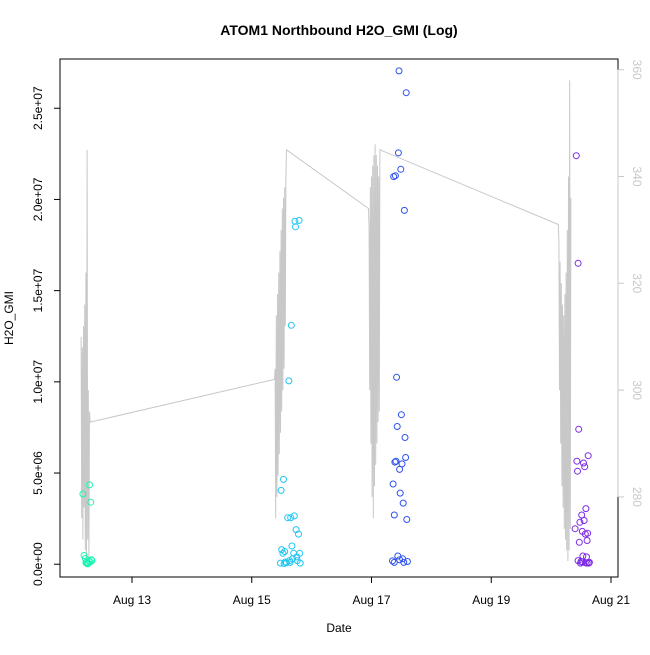 This screenshot has width=650, height=655. I want to click on y2-tick-label: 320, so click(637, 283).